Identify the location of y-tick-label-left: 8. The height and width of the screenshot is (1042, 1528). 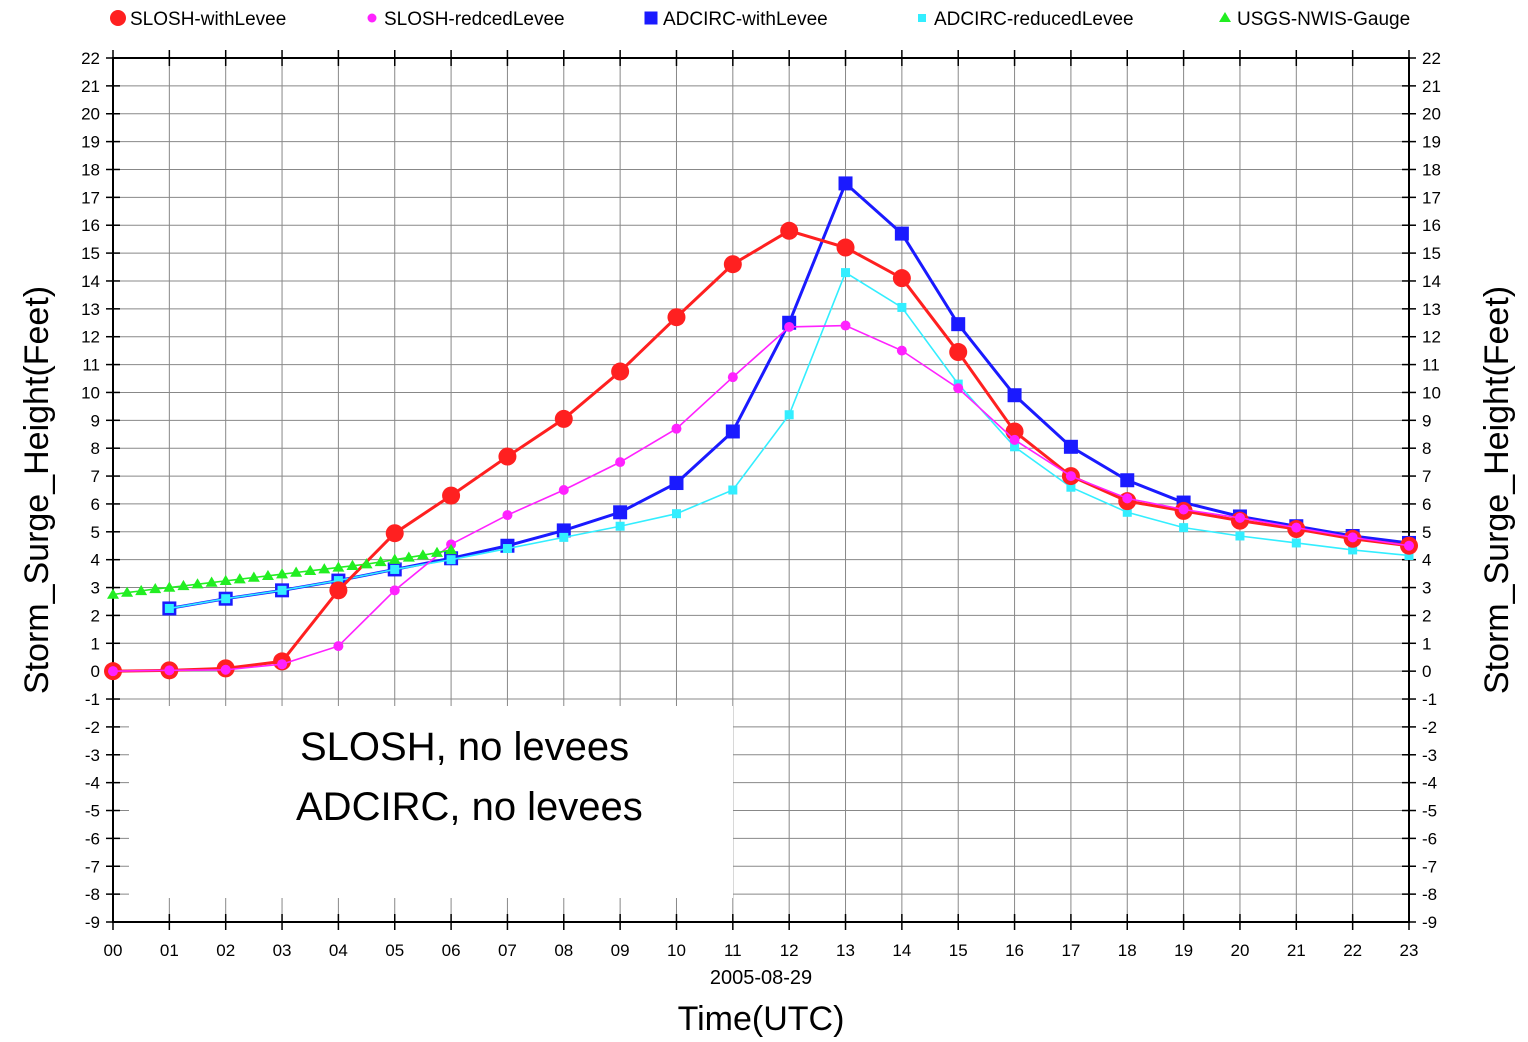
(95, 448).